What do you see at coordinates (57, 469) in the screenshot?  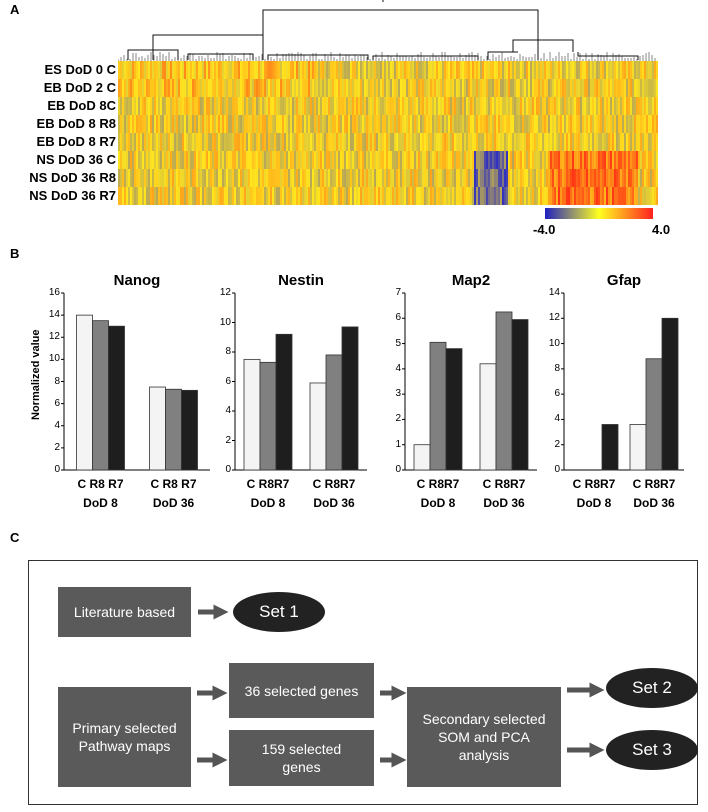 I see `y-tick-label: 0` at bounding box center [57, 469].